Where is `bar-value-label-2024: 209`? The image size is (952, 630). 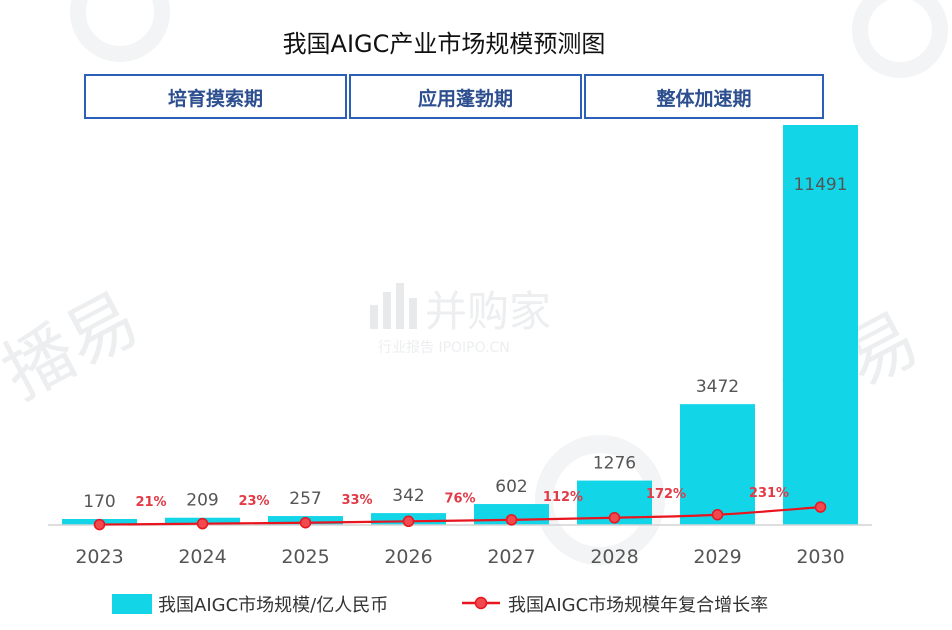
bar-value-label-2024: 209 is located at coordinates (202, 501).